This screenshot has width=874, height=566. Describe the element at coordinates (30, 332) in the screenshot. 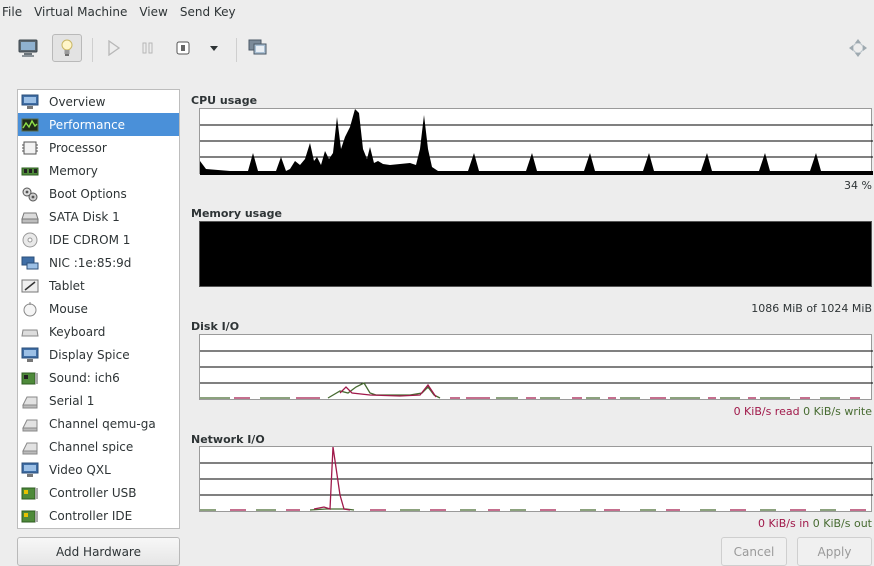

I see `keyboard-icon` at that location.